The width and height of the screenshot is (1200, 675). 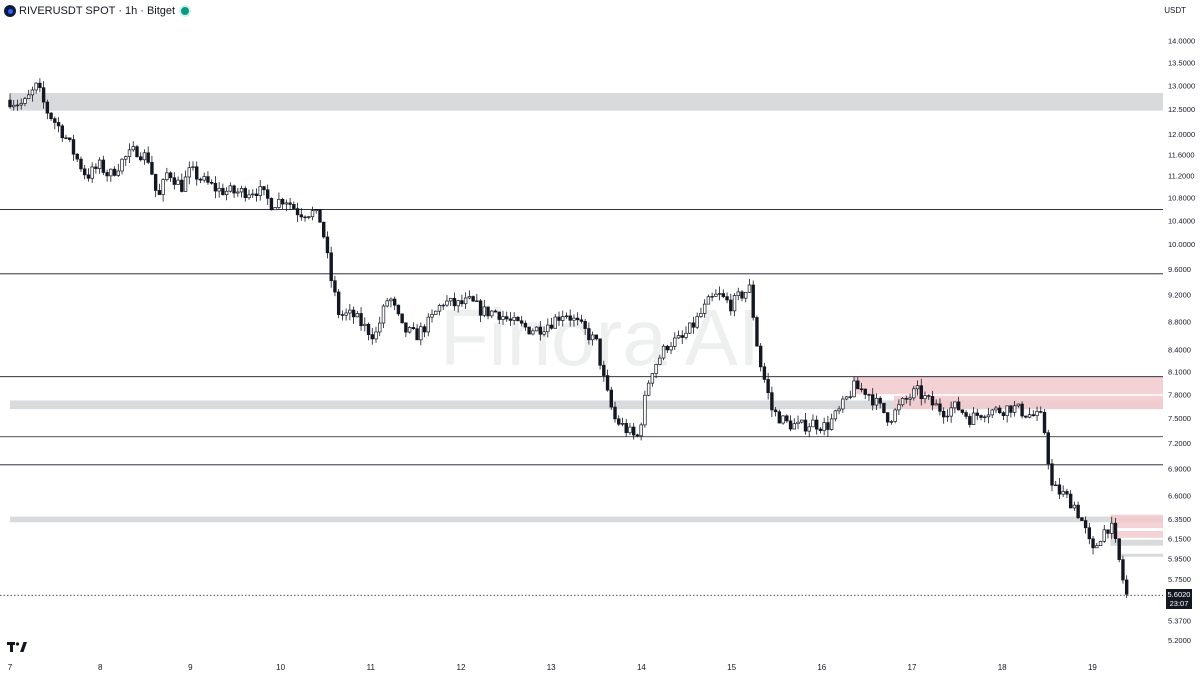 What do you see at coordinates (1179, 538) in the screenshot?
I see `y-tick-label: 6.1500` at bounding box center [1179, 538].